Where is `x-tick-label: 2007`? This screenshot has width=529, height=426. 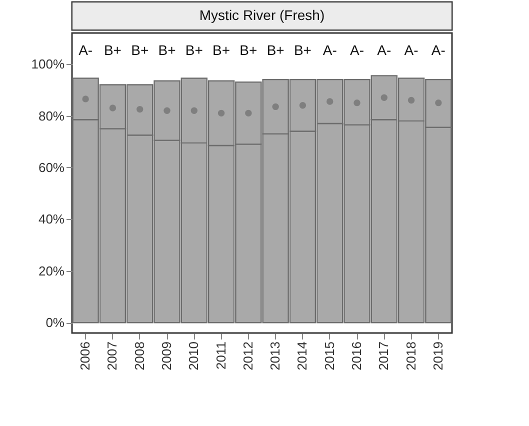 x-tick-label: 2007 is located at coordinates (112, 356).